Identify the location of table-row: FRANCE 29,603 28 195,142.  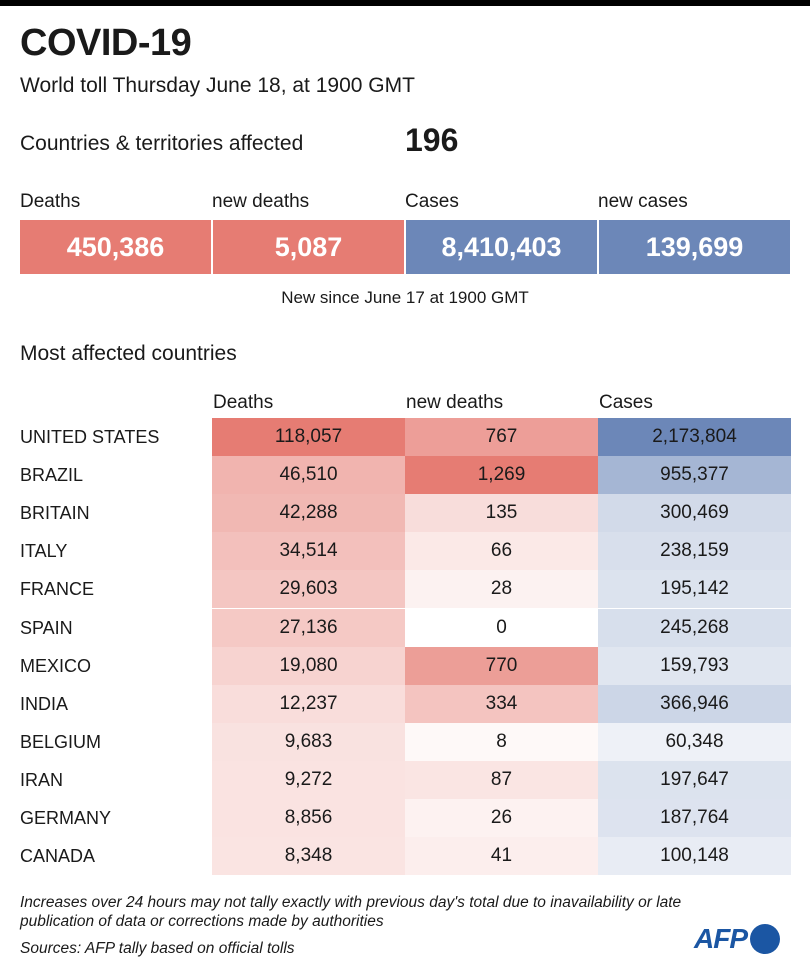
(405, 589).